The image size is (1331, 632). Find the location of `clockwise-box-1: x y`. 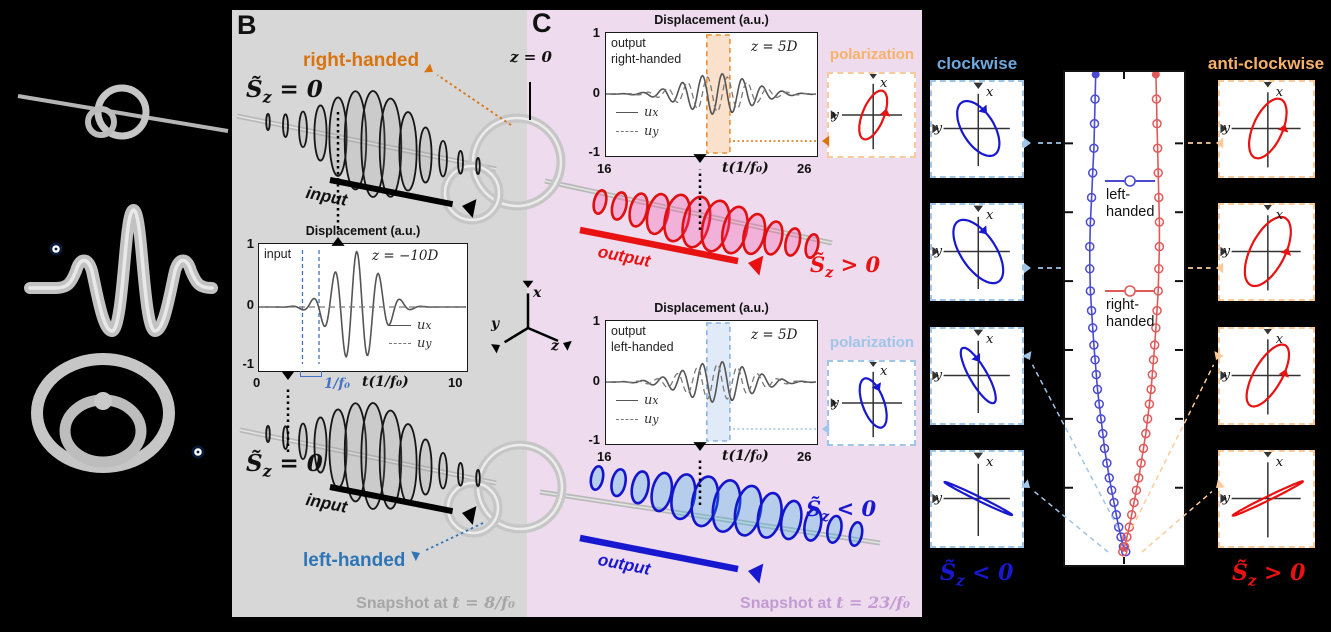

clockwise-box-1: x y is located at coordinates (977, 129).